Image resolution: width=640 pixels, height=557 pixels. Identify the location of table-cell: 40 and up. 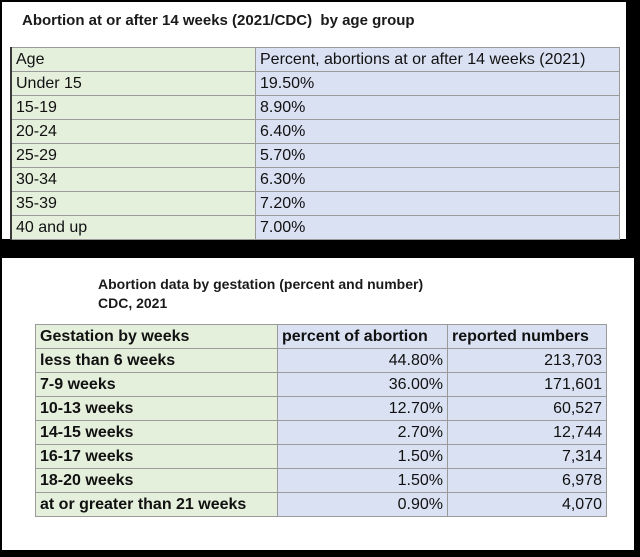
(133, 227).